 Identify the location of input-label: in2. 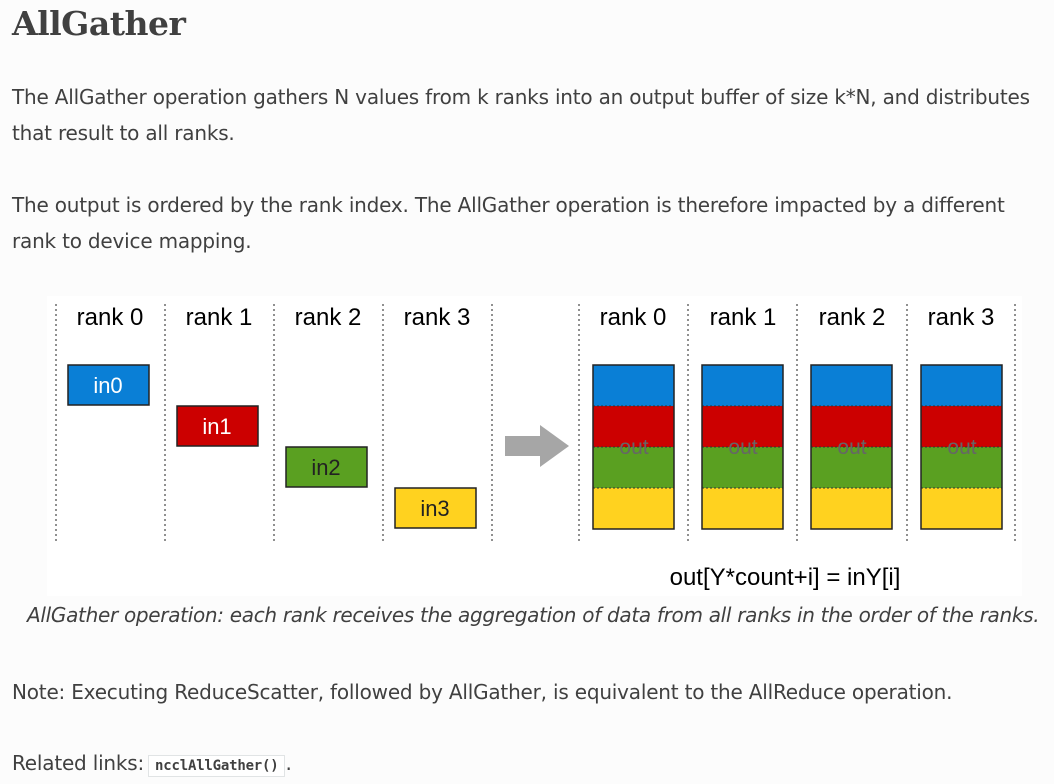
(325, 467).